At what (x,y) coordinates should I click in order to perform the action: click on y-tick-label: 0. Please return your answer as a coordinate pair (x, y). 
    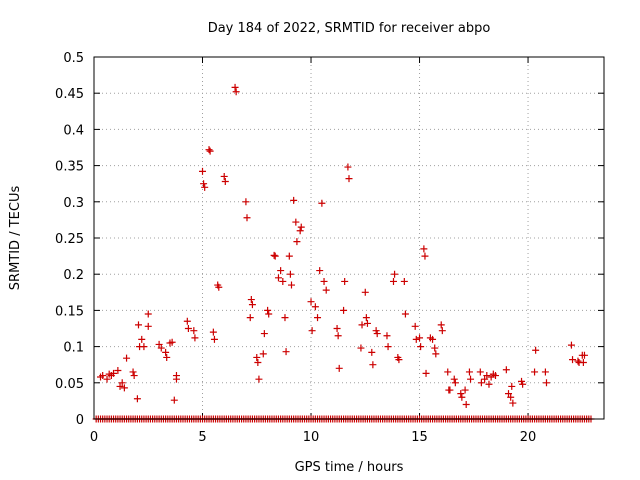
    Looking at the image, I should click on (80, 420).